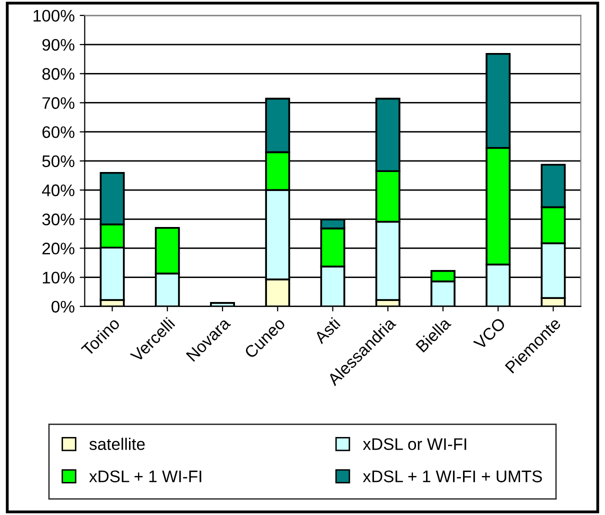 The width and height of the screenshot is (605, 515). I want to click on y-tick-label: 20%, so click(58, 248).